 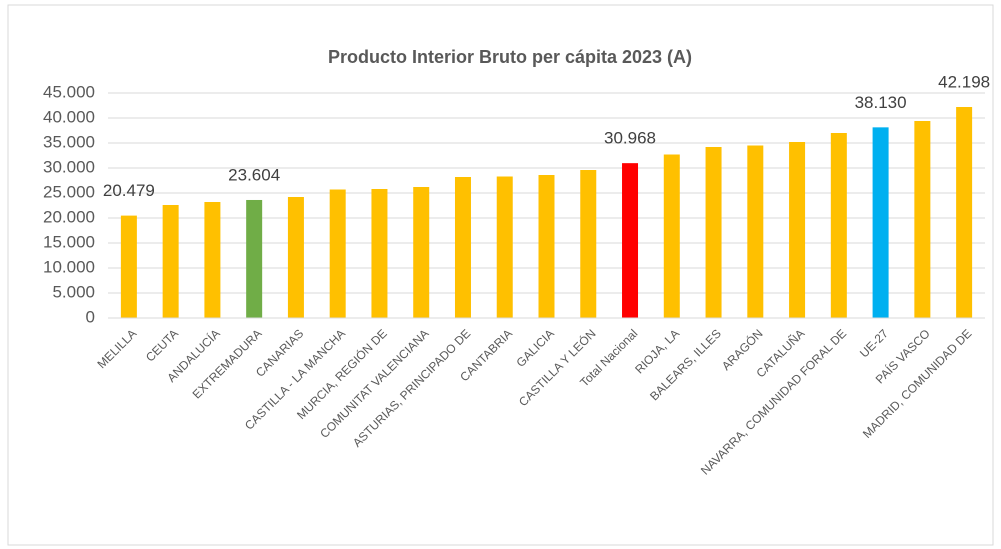 I want to click on y-tick-label: 35.000, so click(x=69, y=141).